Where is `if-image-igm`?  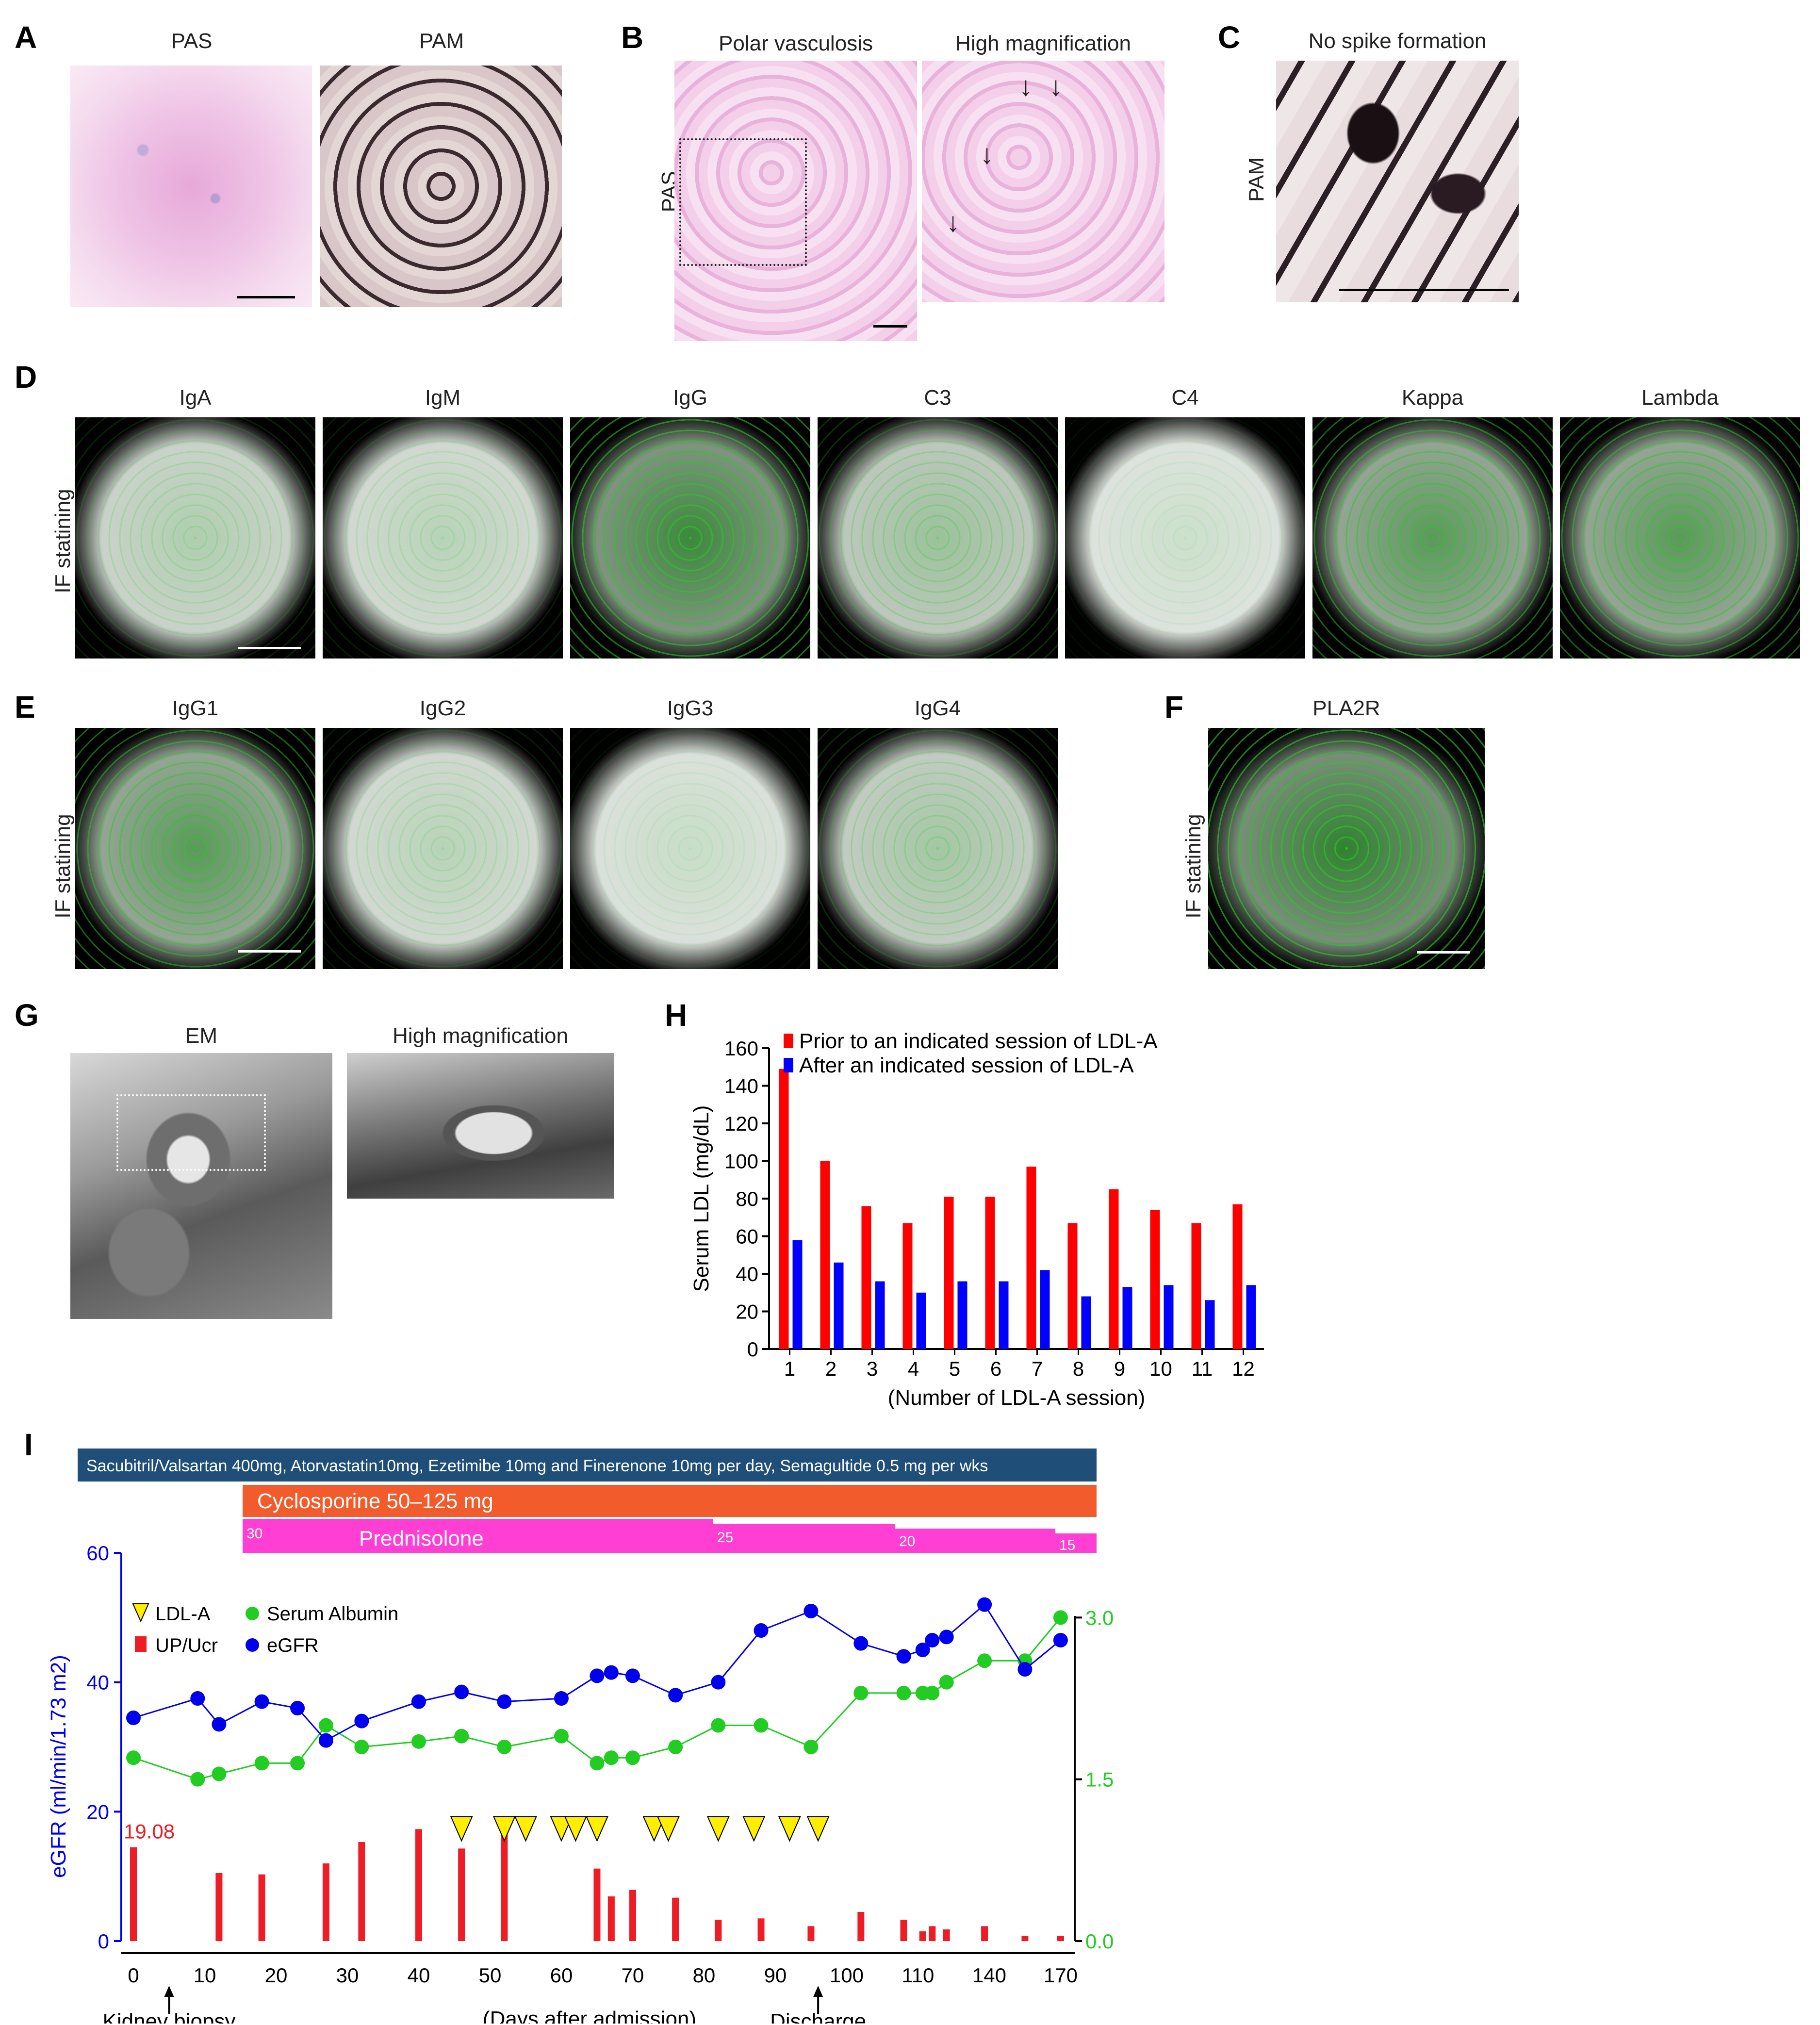
if-image-igm is located at coordinates (443, 538).